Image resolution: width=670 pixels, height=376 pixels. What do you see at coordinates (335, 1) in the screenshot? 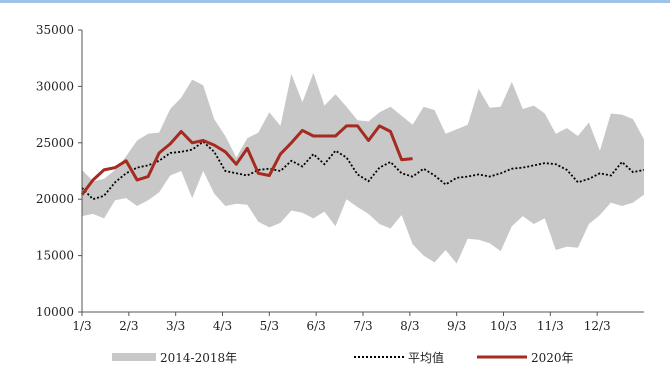
I see `top-border-rule` at bounding box center [335, 1].